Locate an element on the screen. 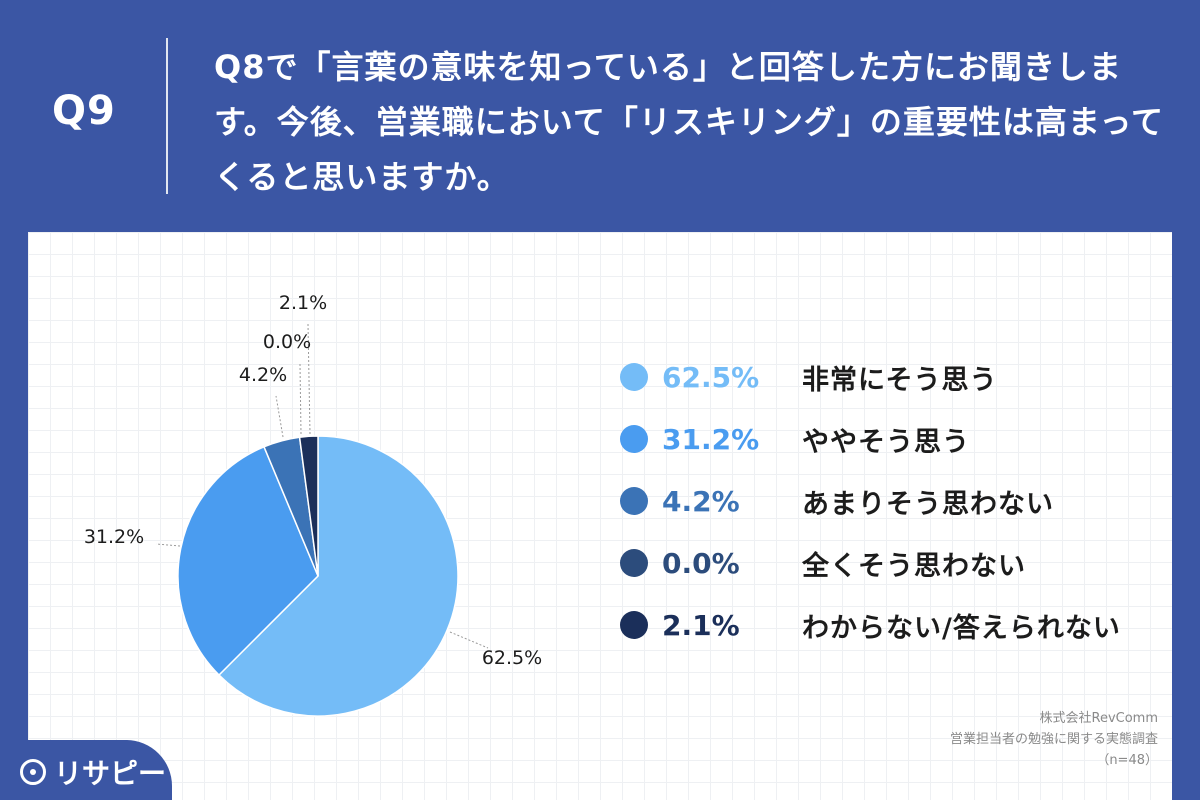 This screenshot has width=1200, height=800. pie-leader-lines is located at coordinates (322, 486).